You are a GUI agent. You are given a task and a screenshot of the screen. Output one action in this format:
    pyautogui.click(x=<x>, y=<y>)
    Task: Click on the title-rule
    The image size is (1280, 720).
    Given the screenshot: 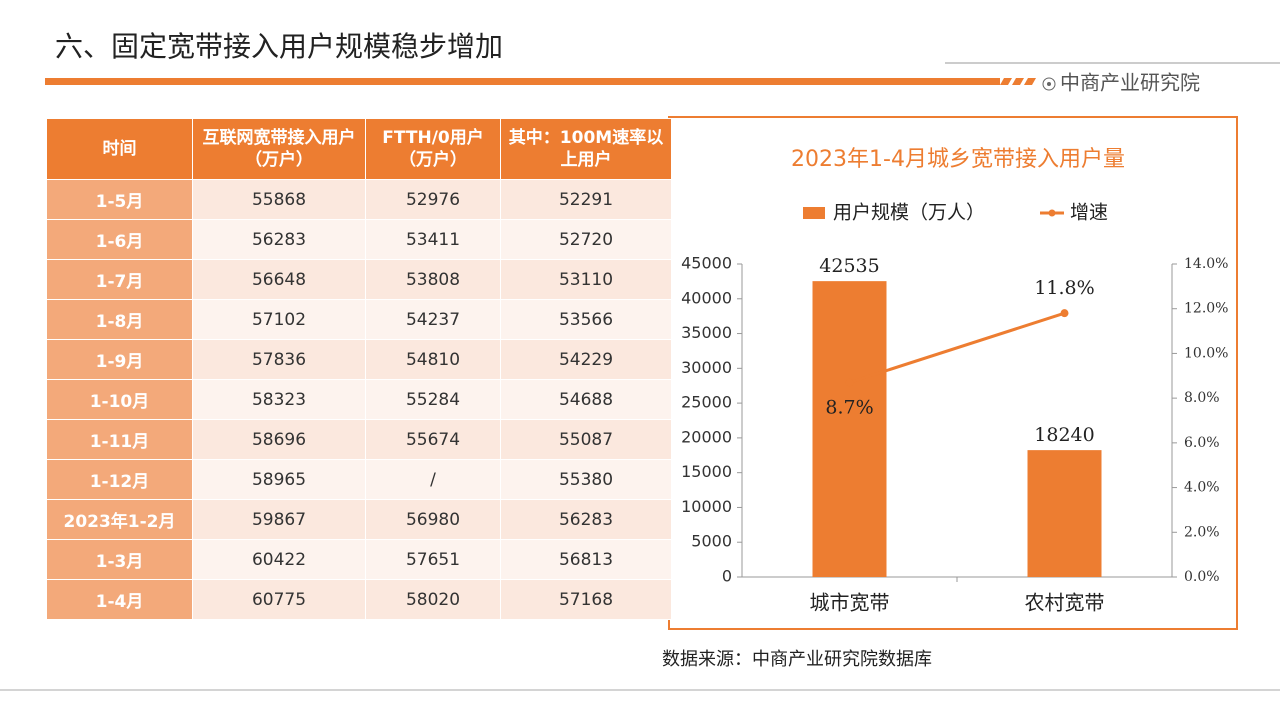 What is the action you would take?
    pyautogui.click(x=522, y=81)
    